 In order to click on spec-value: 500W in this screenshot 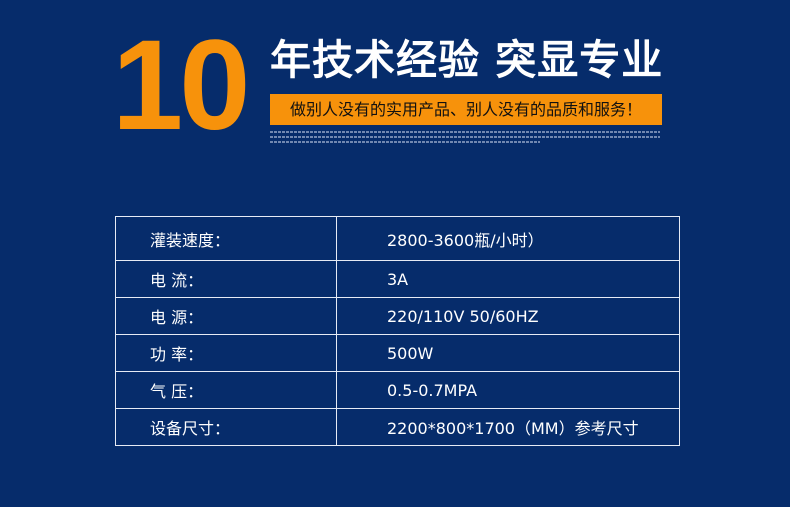, I will do `click(508, 353)`.